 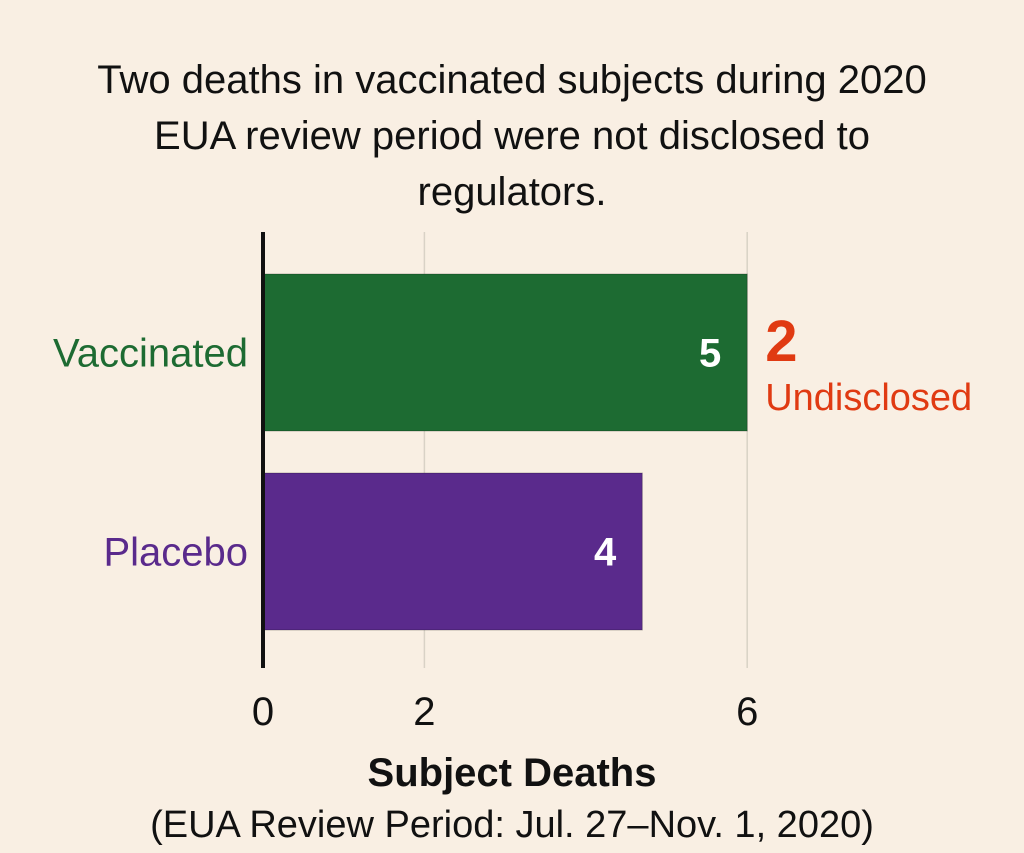 I want to click on bar-placebo, so click(x=452, y=551).